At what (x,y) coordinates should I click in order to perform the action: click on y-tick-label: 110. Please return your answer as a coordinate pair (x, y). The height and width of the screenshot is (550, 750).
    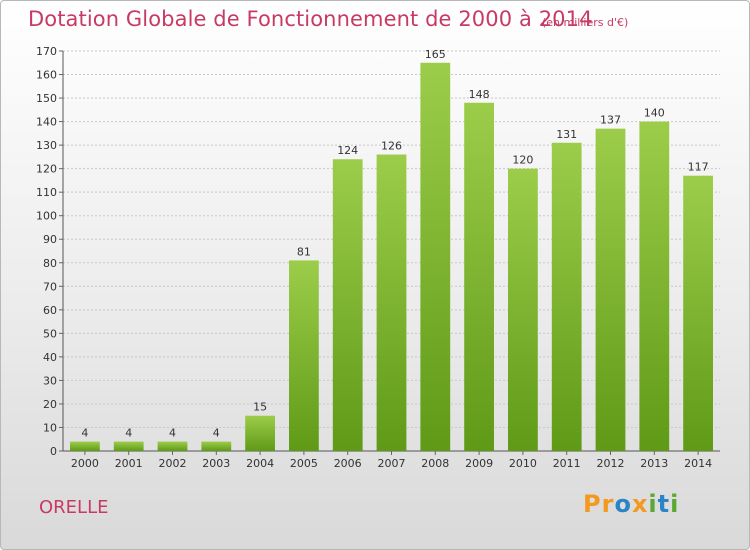
    Looking at the image, I should click on (46, 192).